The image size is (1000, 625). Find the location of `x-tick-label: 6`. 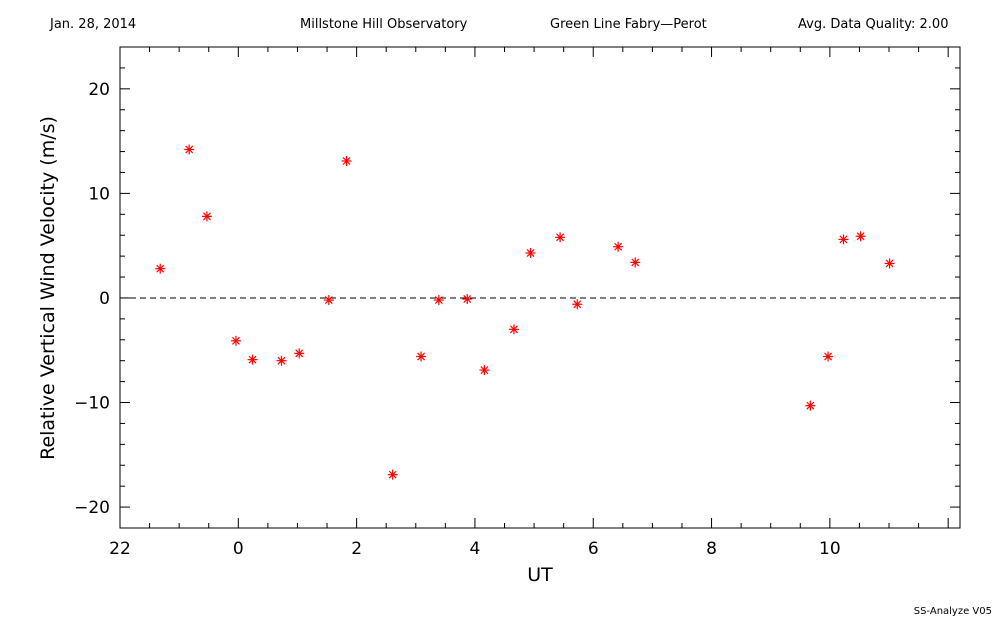

x-tick-label: 6 is located at coordinates (593, 549).